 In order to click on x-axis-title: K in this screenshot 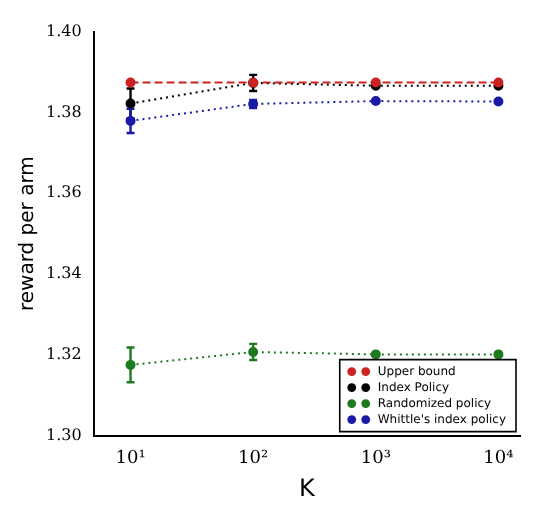, I will do `click(307, 487)`.